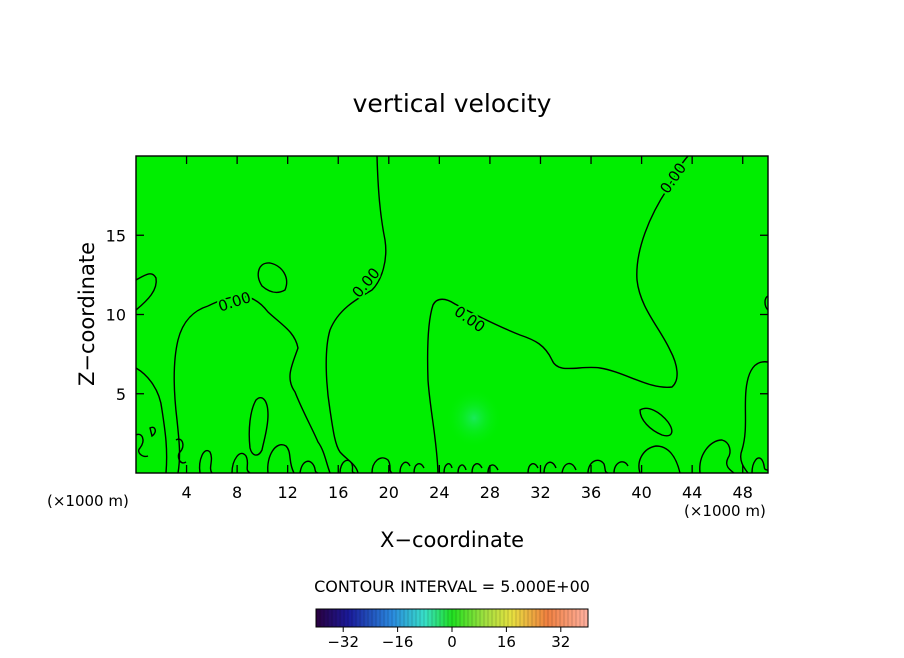 Image resolution: width=904 pixels, height=658 pixels. Describe the element at coordinates (641, 492) in the screenshot. I see `x-tick-label: 40` at that location.